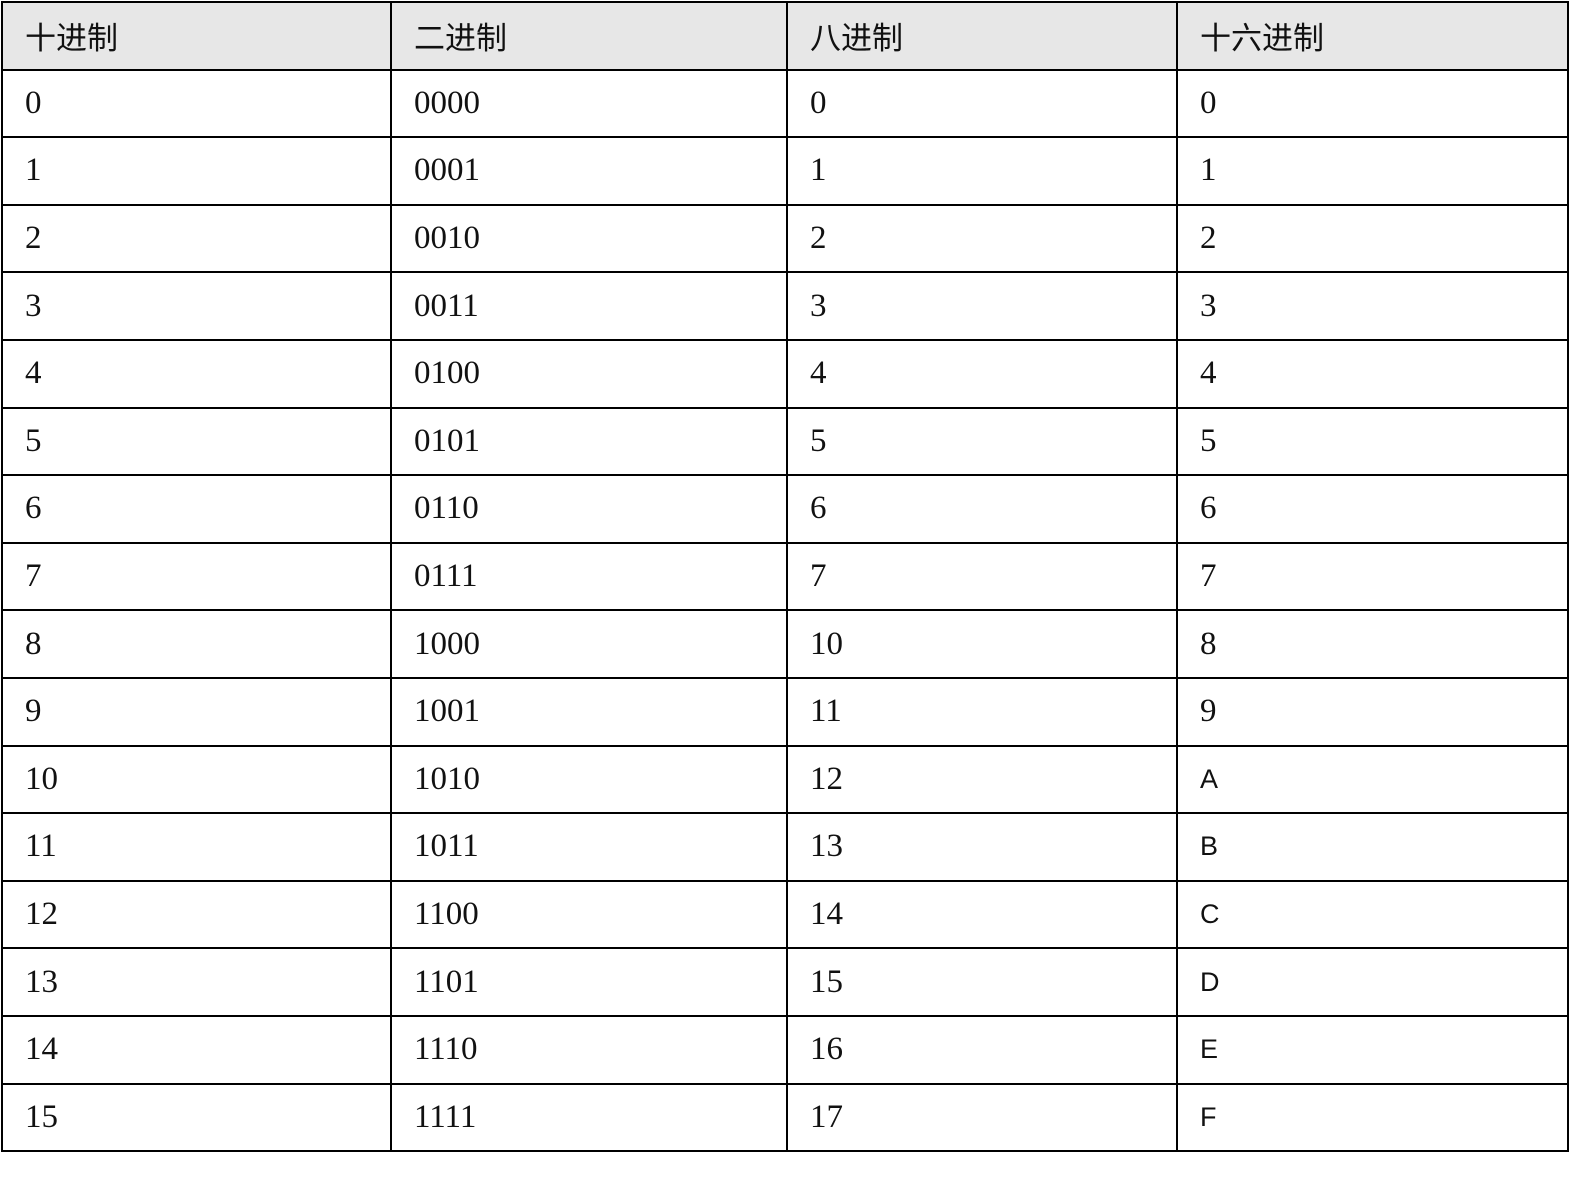 This screenshot has height=1187, width=1569. What do you see at coordinates (982, 36) in the screenshot?
I see `header-octal: 八进制` at bounding box center [982, 36].